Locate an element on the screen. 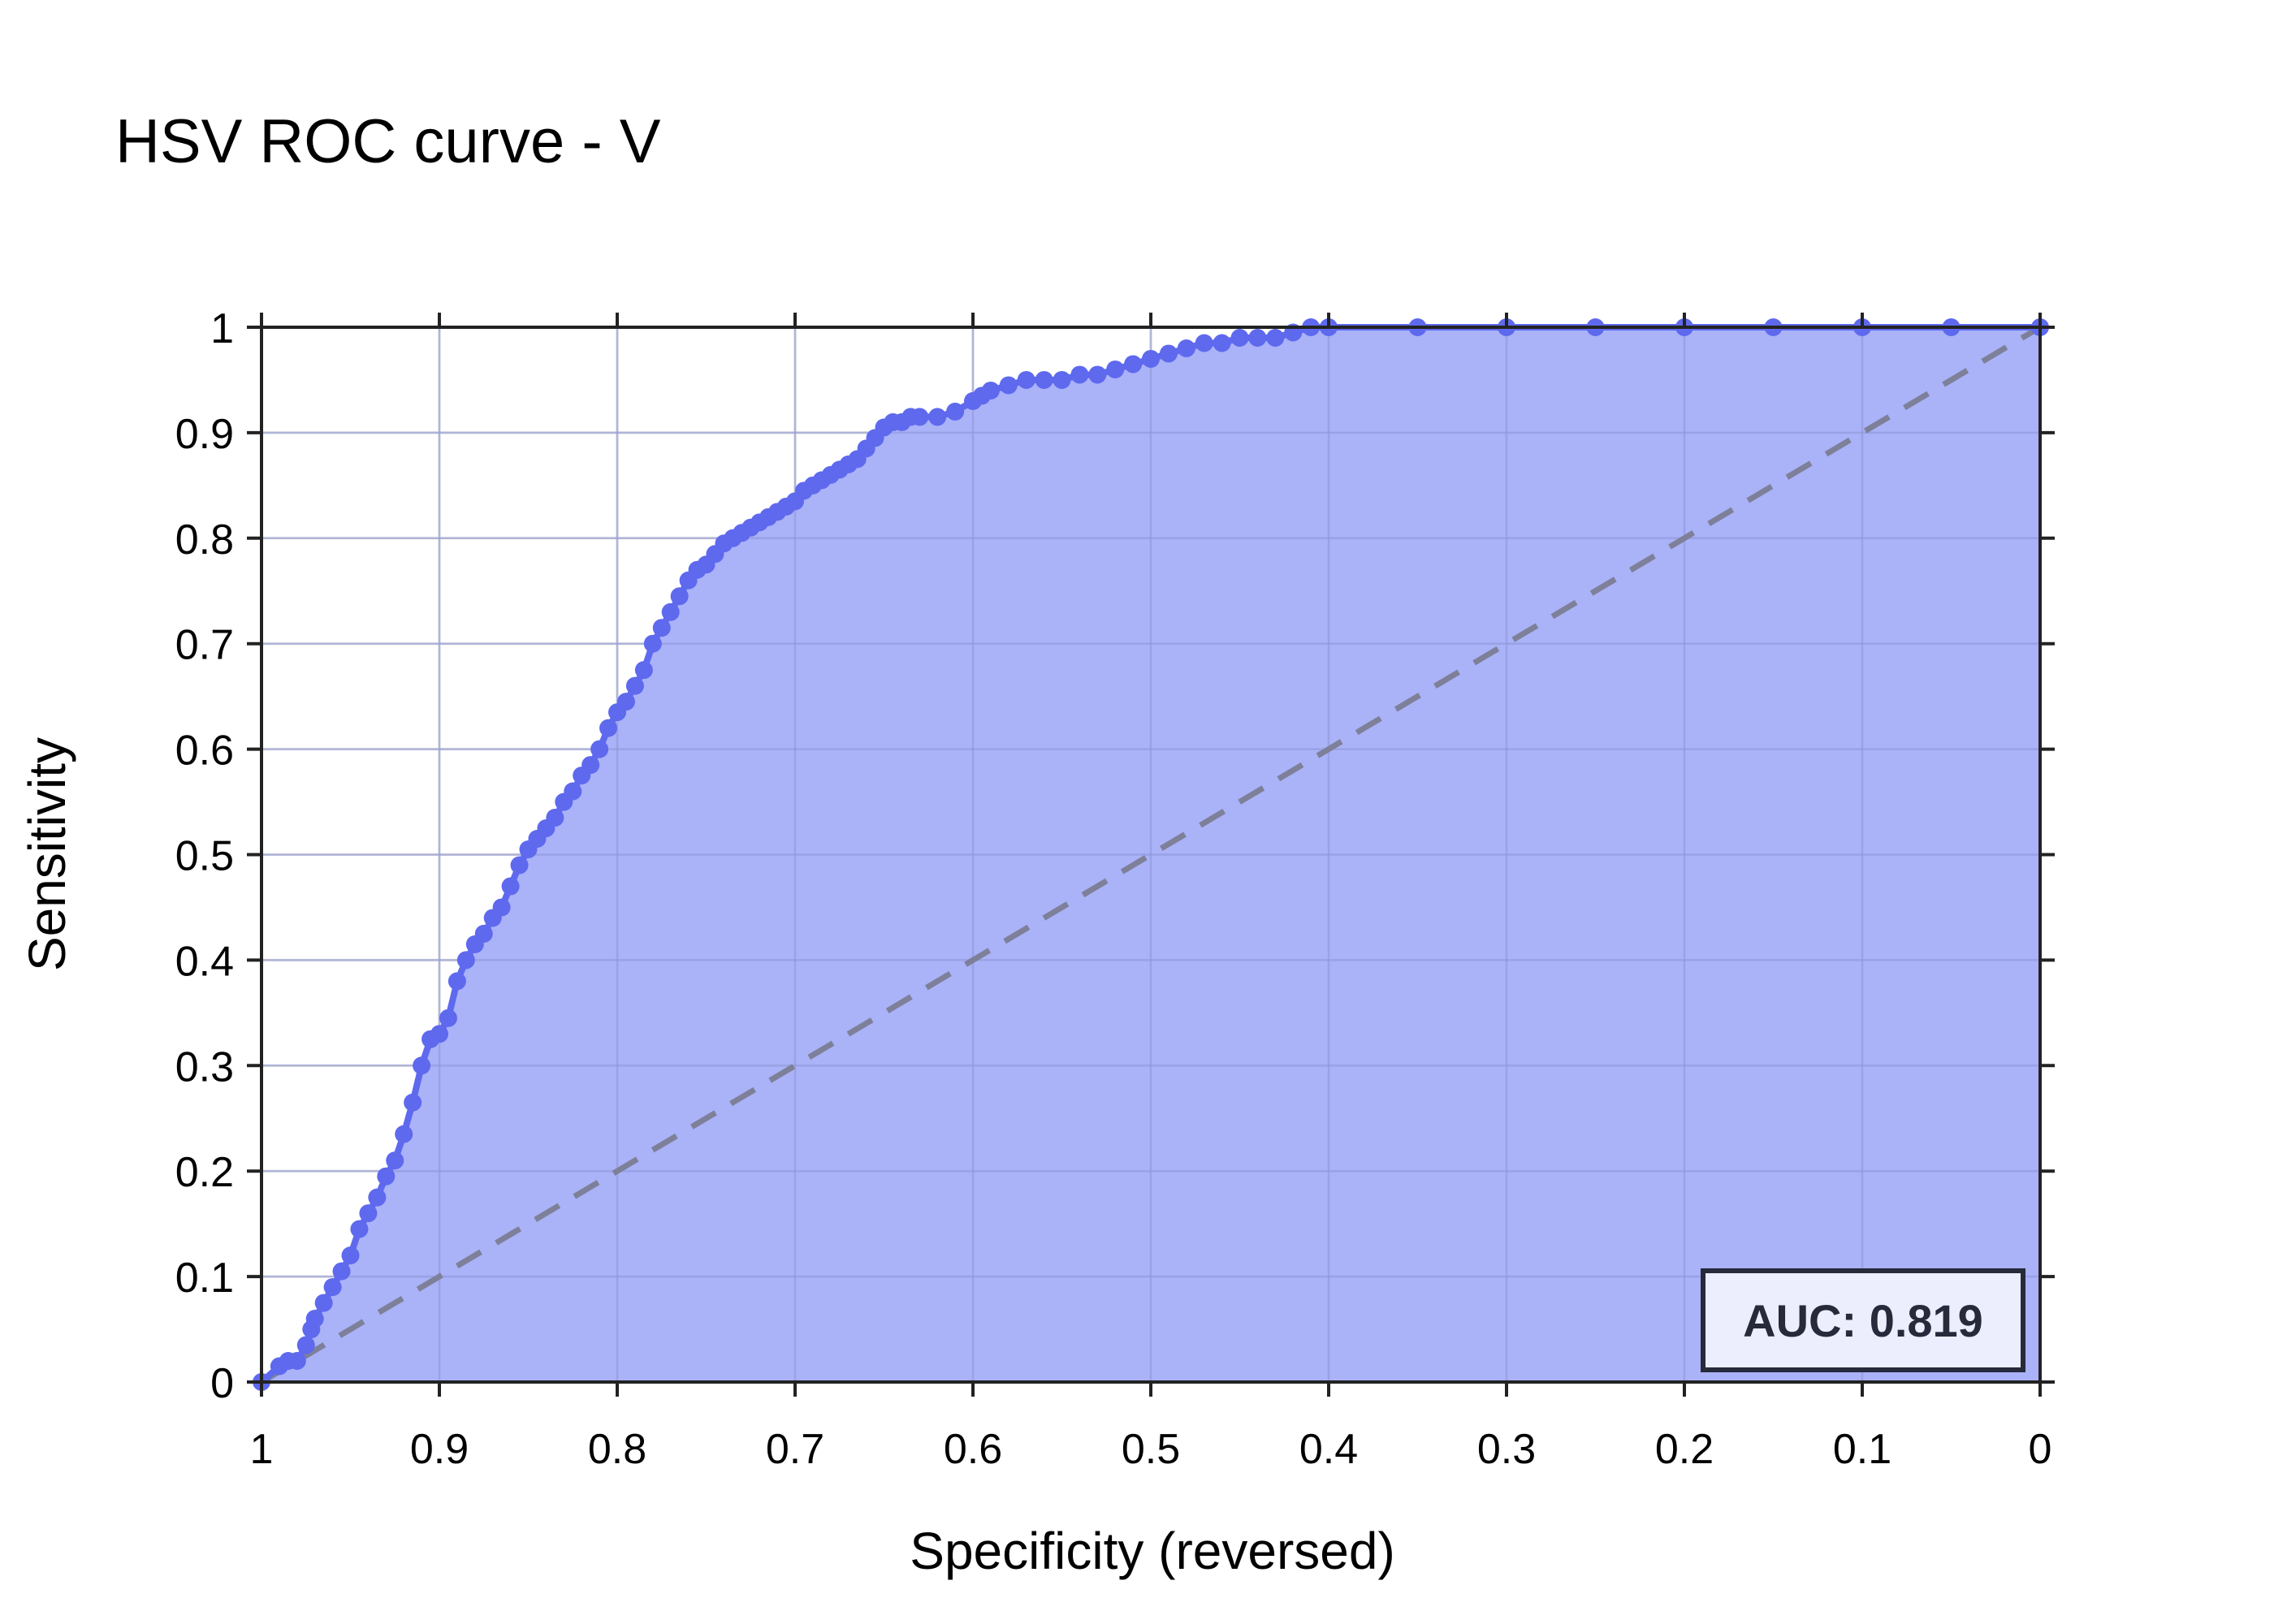 This screenshot has height=1624, width=2274. x-tick-label: 0 is located at coordinates (2041, 1450).